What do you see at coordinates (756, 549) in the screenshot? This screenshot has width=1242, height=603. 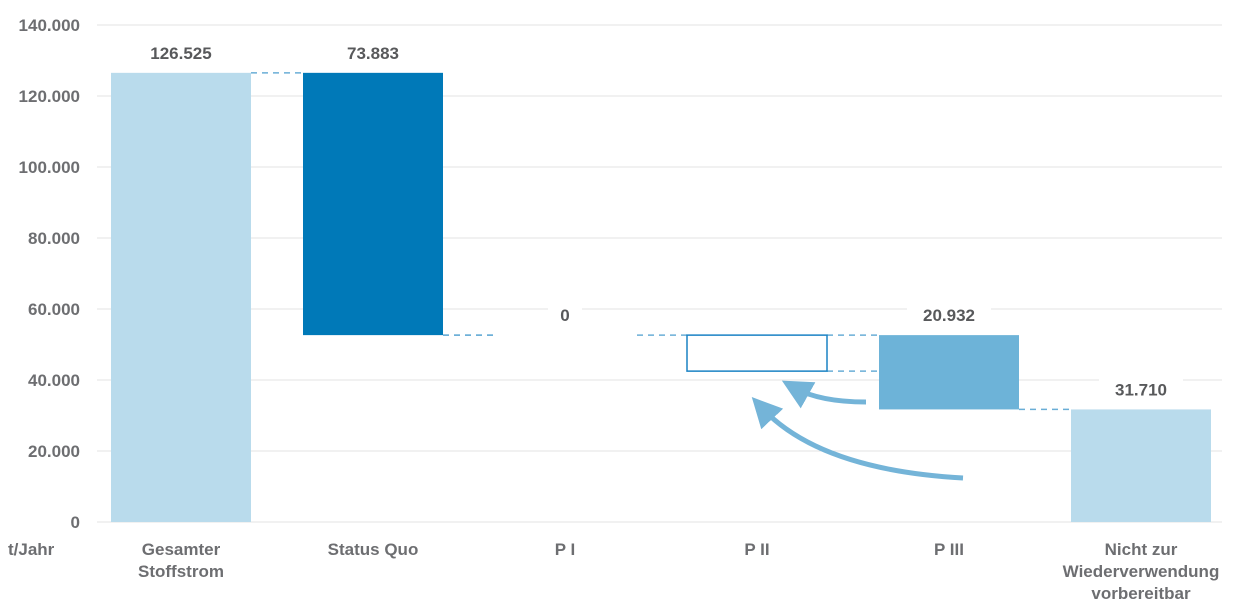 I see `category-label: P II` at bounding box center [756, 549].